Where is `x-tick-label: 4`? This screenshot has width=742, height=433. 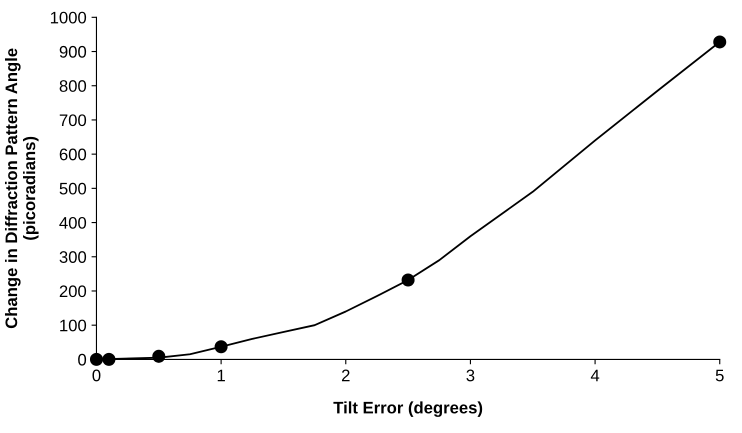 x-tick-label: 4 is located at coordinates (595, 376).